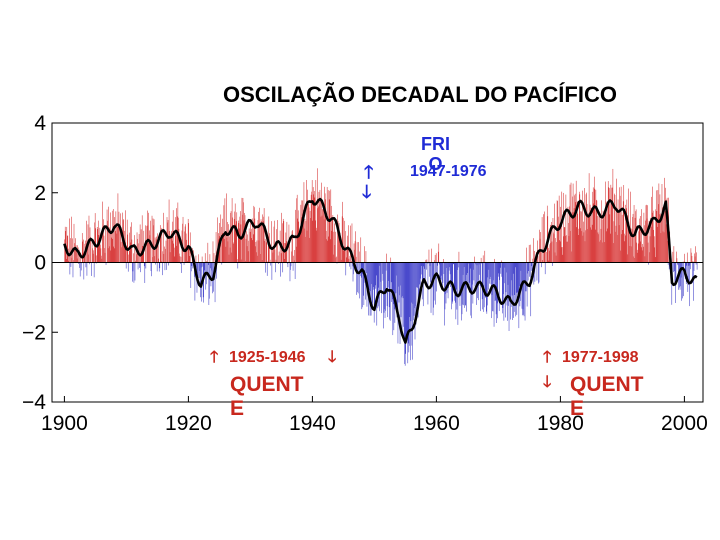  Describe the element at coordinates (64, 423) in the screenshot. I see `x-tick-label: 1900` at that location.